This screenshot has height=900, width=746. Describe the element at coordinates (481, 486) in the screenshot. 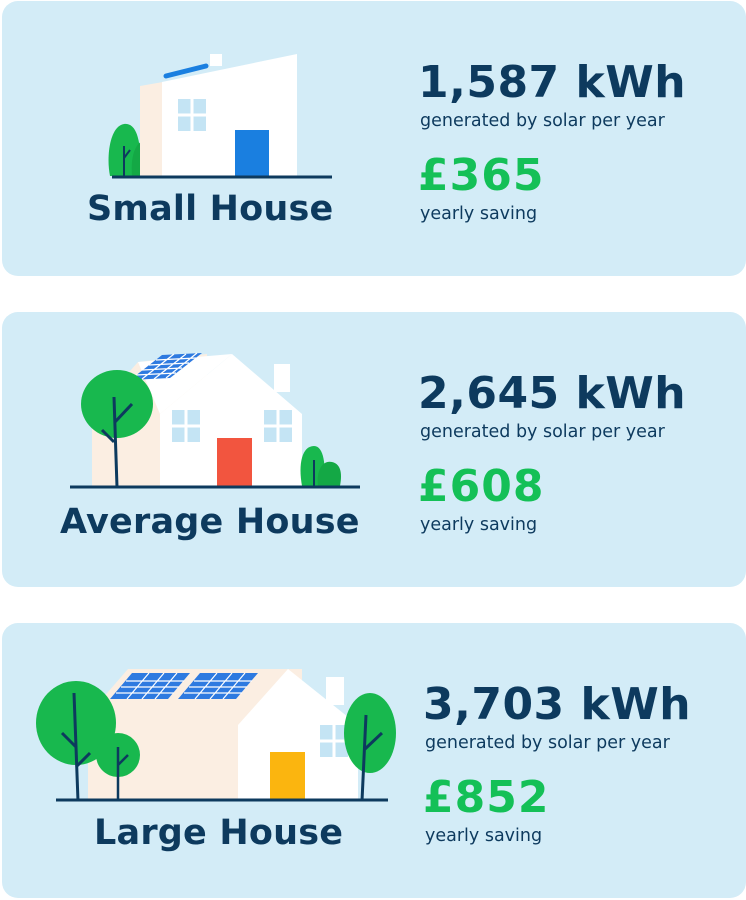

I see `saving-value: £608` at that location.